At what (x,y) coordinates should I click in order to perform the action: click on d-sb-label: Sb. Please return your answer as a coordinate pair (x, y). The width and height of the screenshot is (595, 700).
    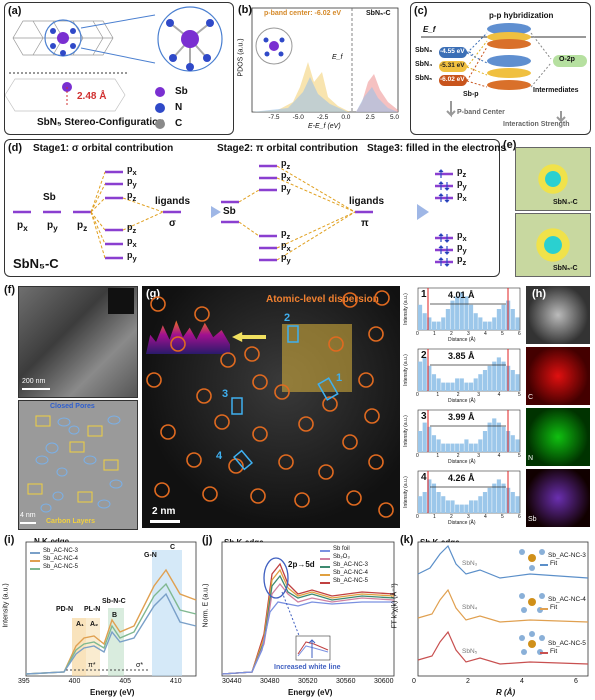
    Looking at the image, I should click on (49, 197).